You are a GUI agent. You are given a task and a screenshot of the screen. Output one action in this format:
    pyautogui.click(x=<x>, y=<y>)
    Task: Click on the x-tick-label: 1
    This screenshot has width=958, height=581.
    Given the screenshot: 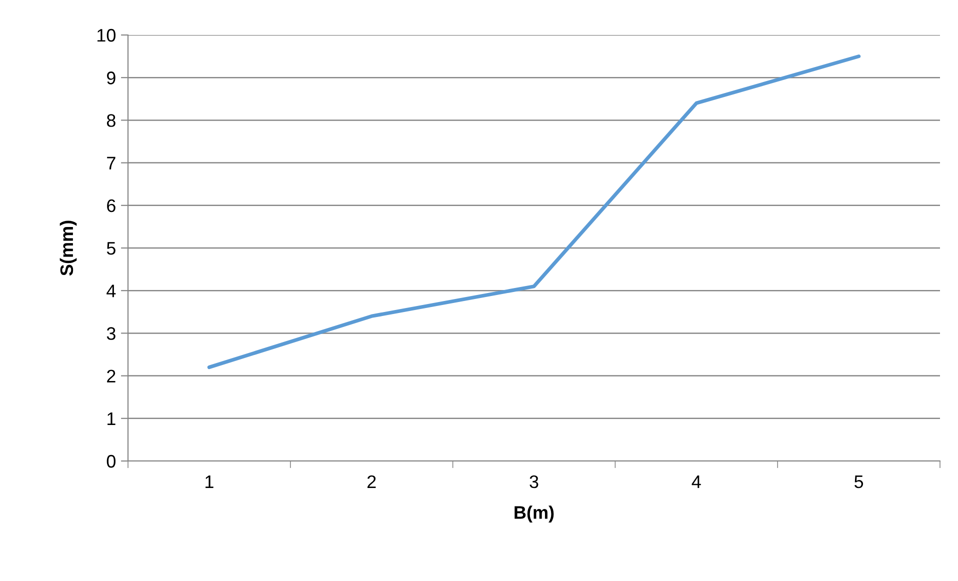 What is the action you would take?
    pyautogui.click(x=210, y=482)
    